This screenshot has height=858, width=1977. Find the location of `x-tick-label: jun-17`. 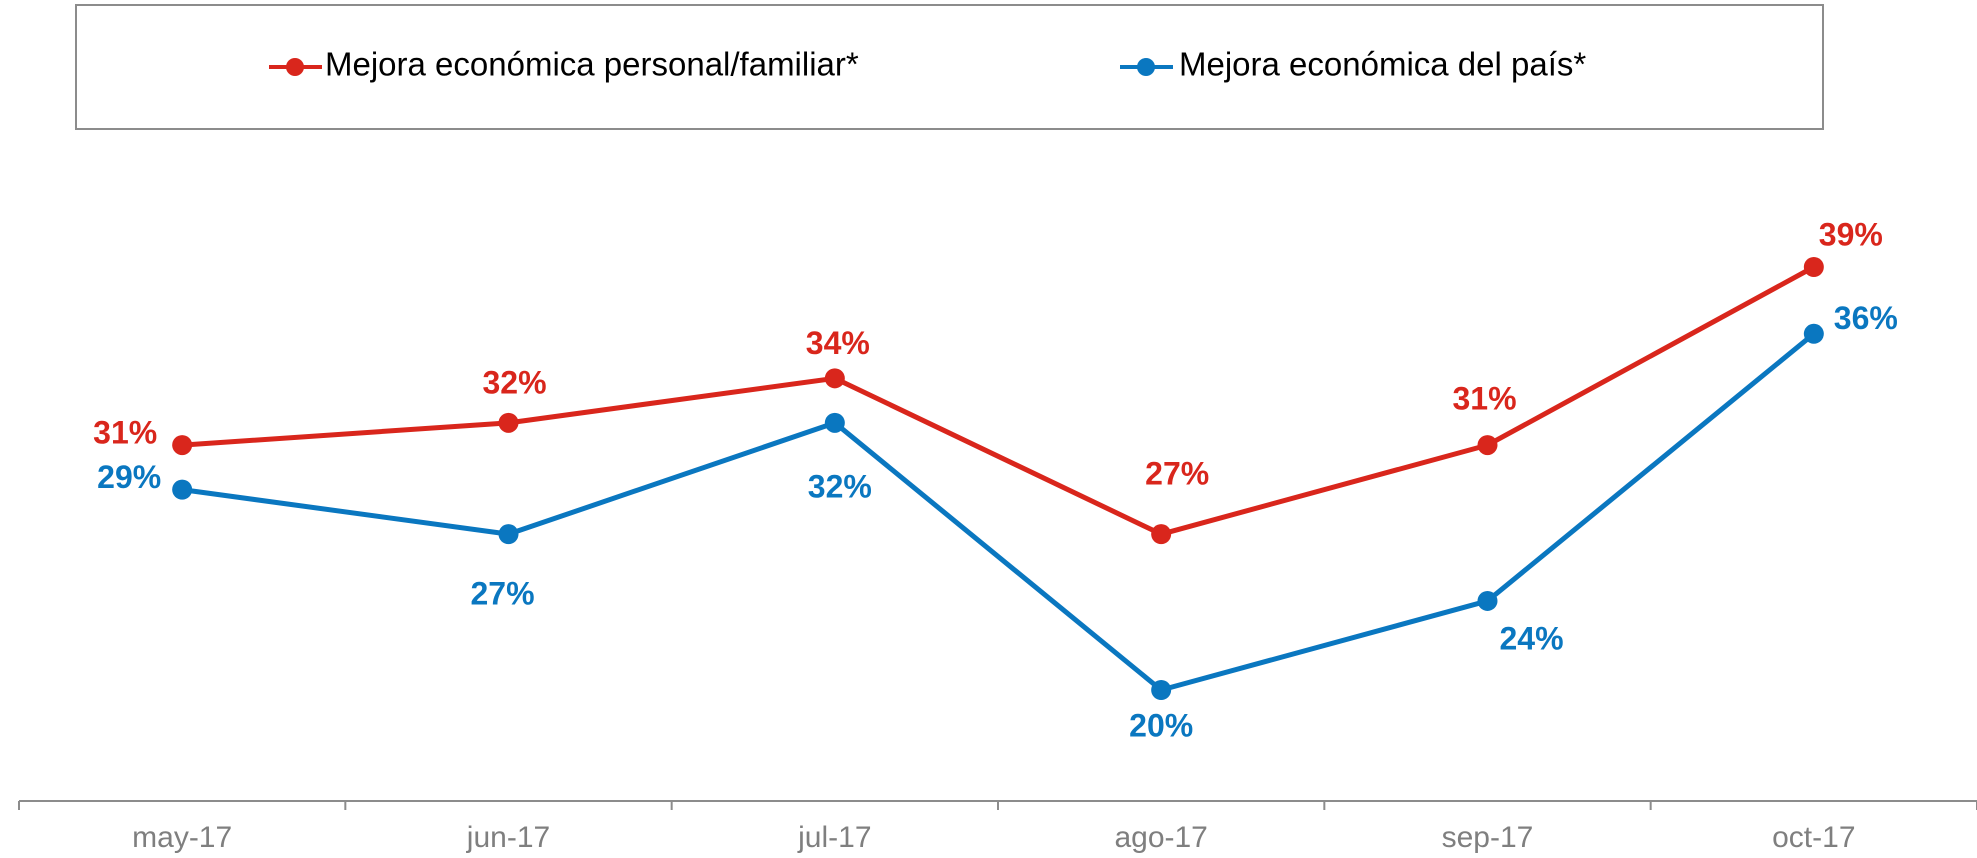

x-tick-label: jun-17 is located at coordinates (508, 837).